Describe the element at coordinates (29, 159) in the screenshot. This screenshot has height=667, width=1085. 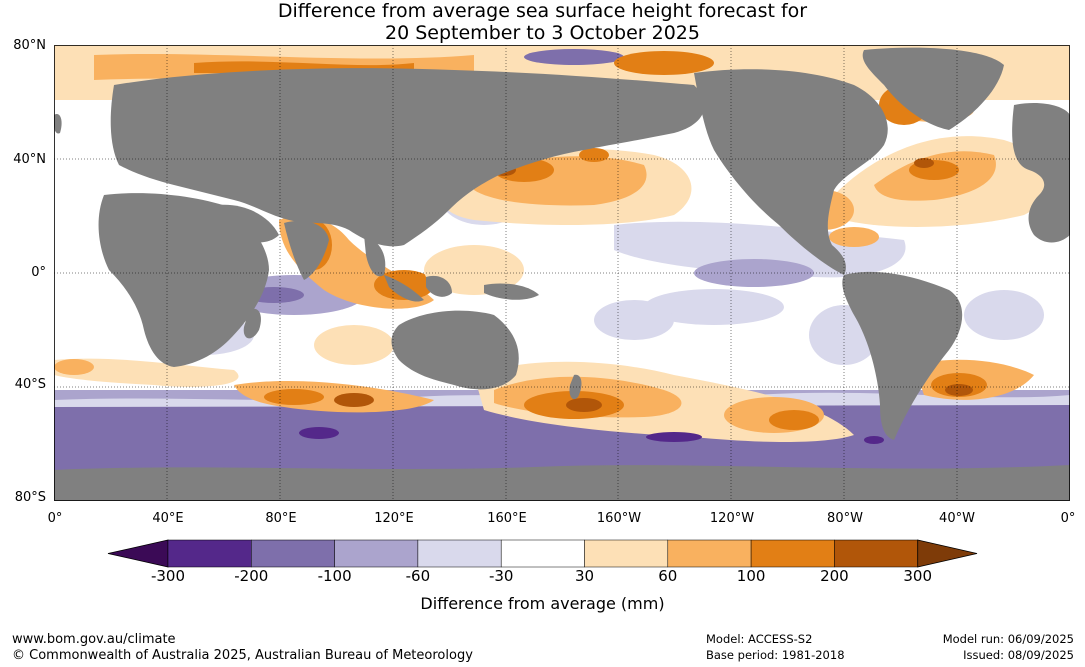
I see `lat-label: 40°N` at that location.